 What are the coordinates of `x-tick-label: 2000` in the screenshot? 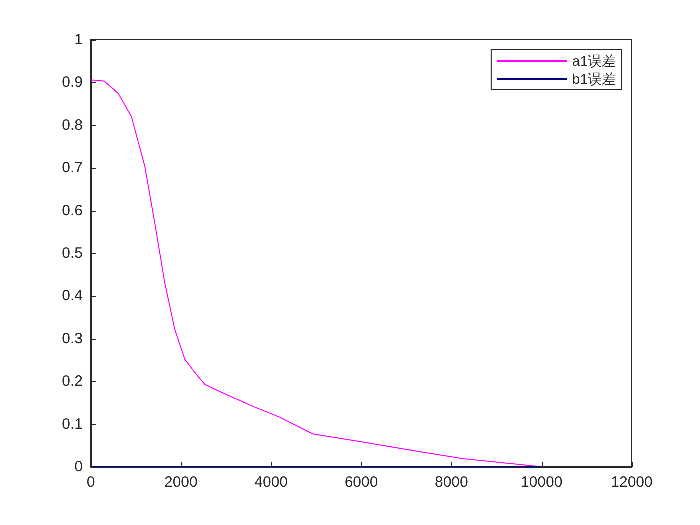 It's located at (181, 482).